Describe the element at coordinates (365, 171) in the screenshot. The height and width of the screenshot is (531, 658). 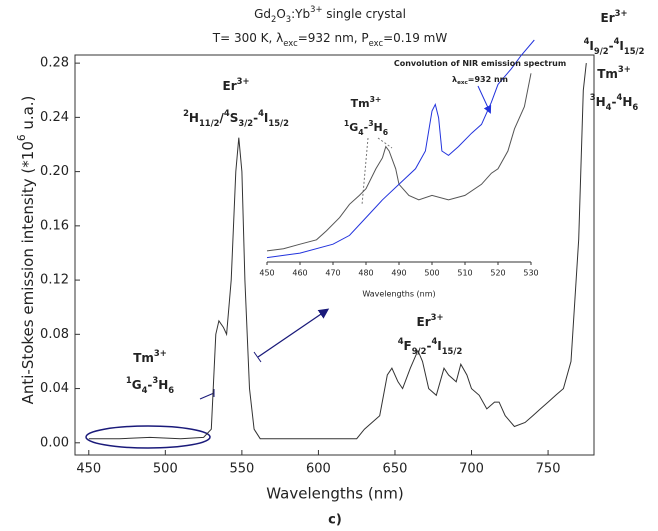
I see `dotted-guide` at that location.